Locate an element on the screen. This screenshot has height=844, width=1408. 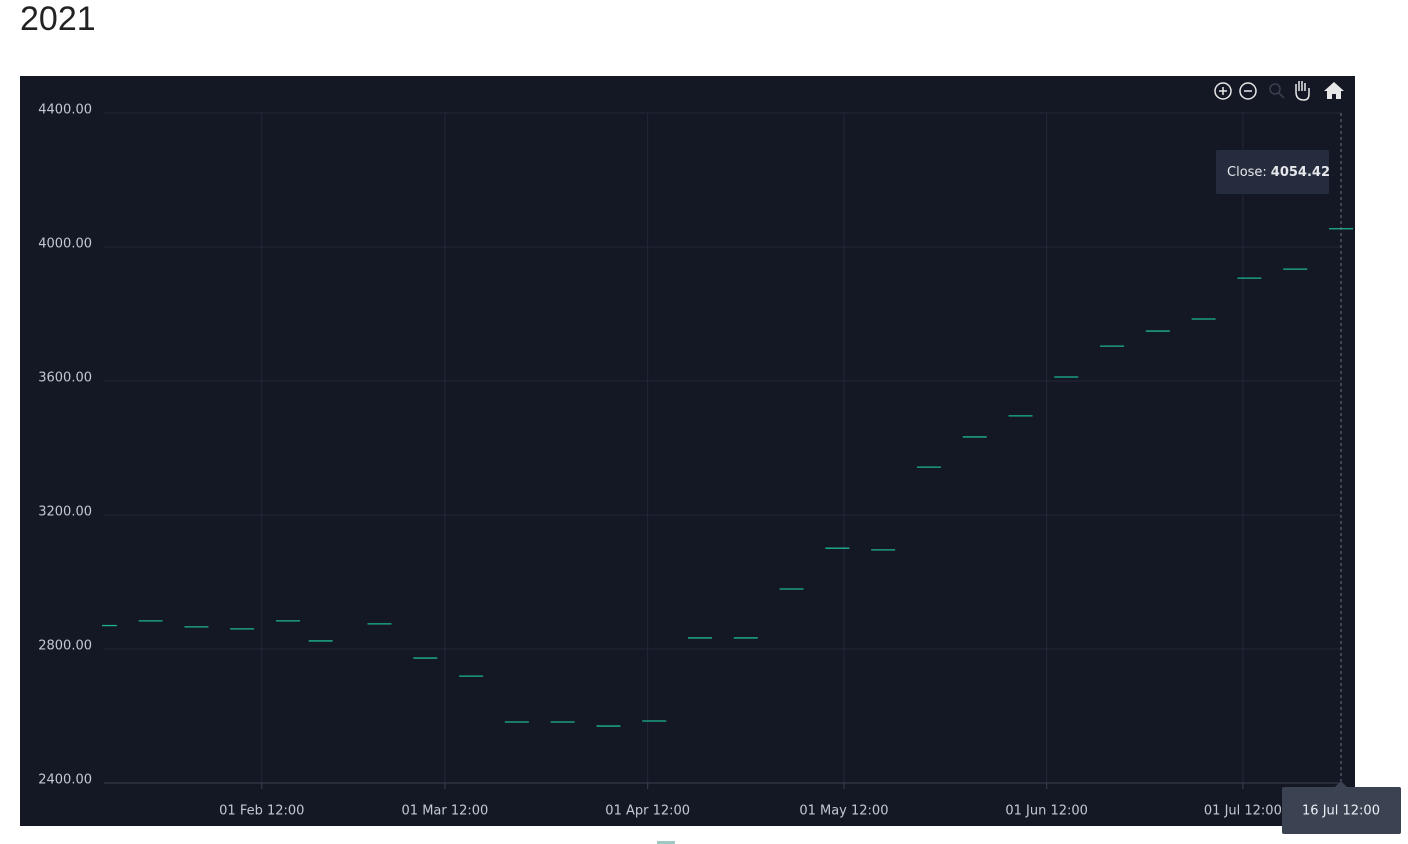
x-tick-label: 01 Jul 12:00 is located at coordinates (1243, 811).